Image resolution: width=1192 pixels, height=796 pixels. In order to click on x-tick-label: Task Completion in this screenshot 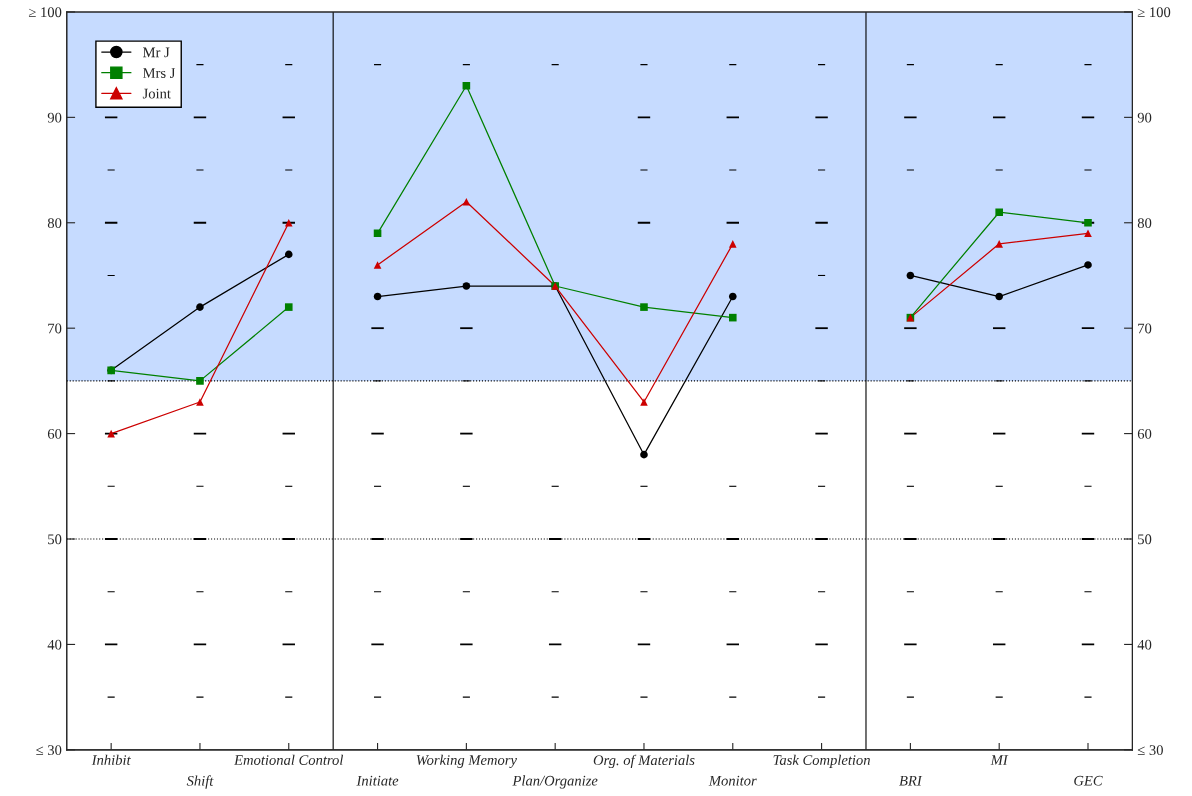, I will do `click(821, 761)`.